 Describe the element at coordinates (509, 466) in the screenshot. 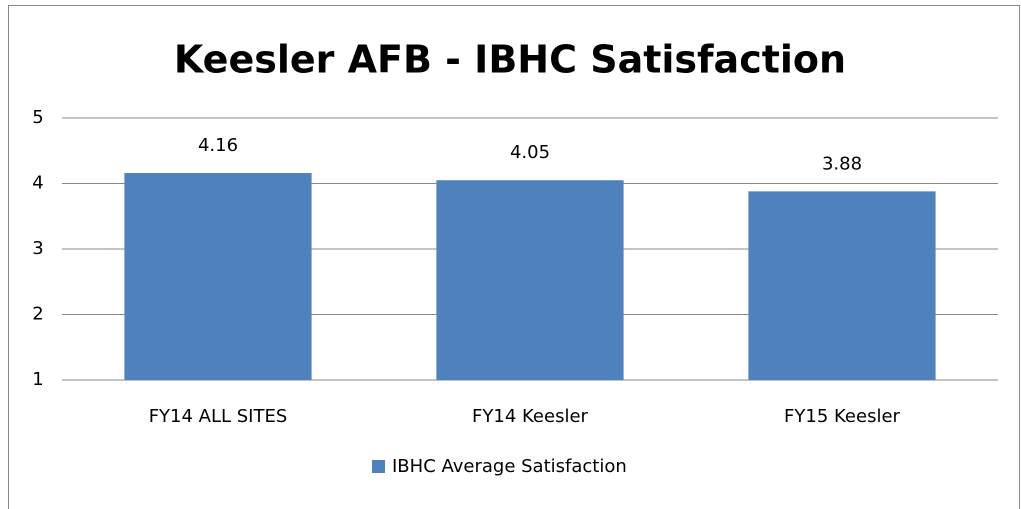

I see `legend-label: IBHC Average Satisfaction` at that location.